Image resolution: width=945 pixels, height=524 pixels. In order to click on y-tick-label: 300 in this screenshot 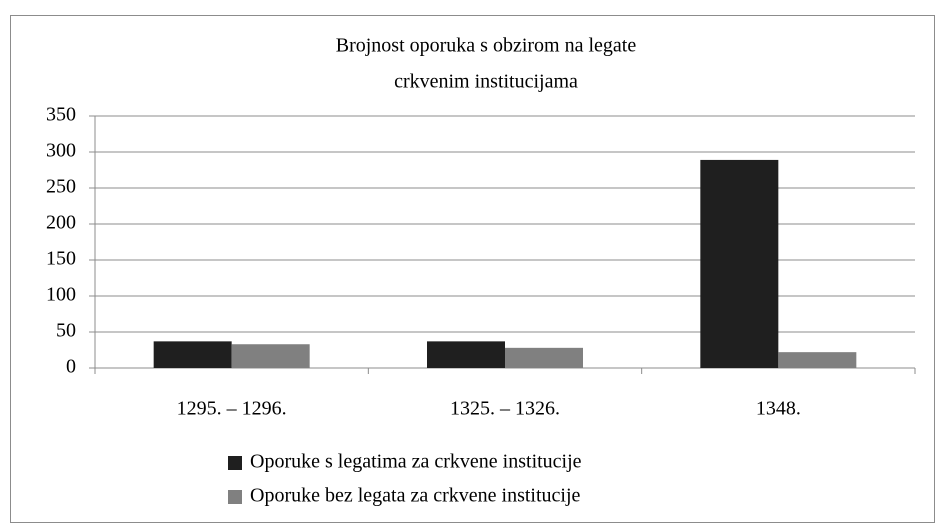, I will do `click(61, 151)`.